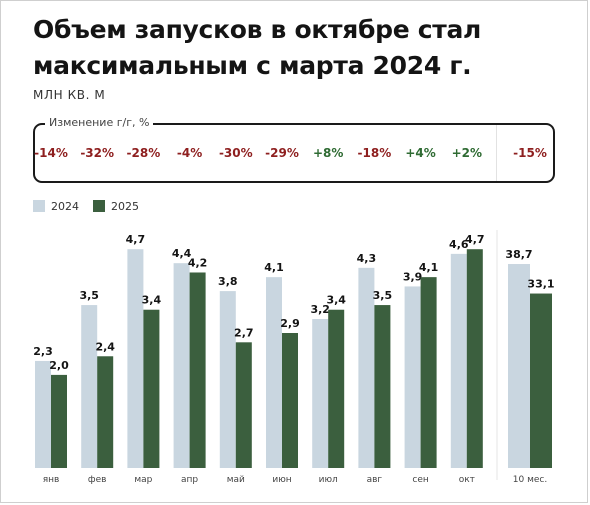 The width and height of the screenshot is (590, 505). Describe the element at coordinates (320, 309) in the screenshot. I see `bar-value-label: 3,2` at that location.